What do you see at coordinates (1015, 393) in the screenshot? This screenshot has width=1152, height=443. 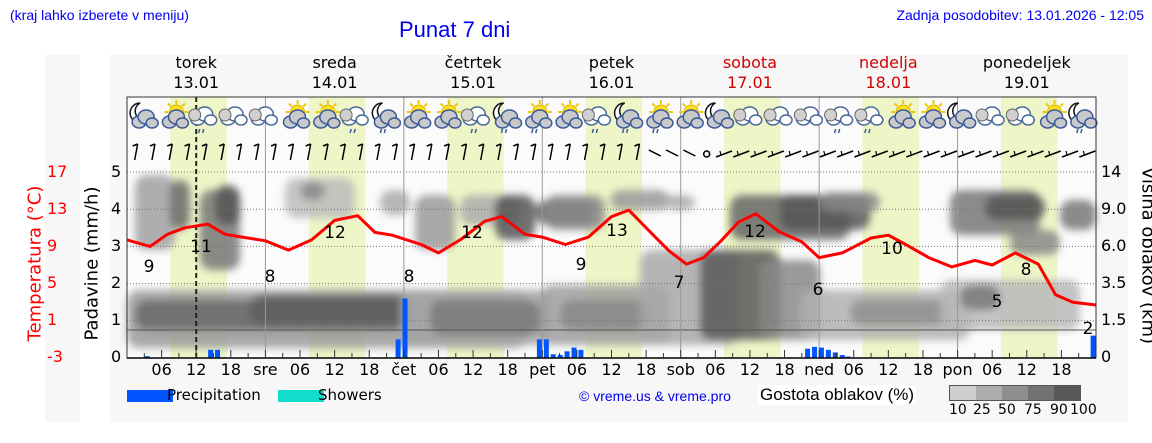 I see `cloud-density-scale` at bounding box center [1015, 393].